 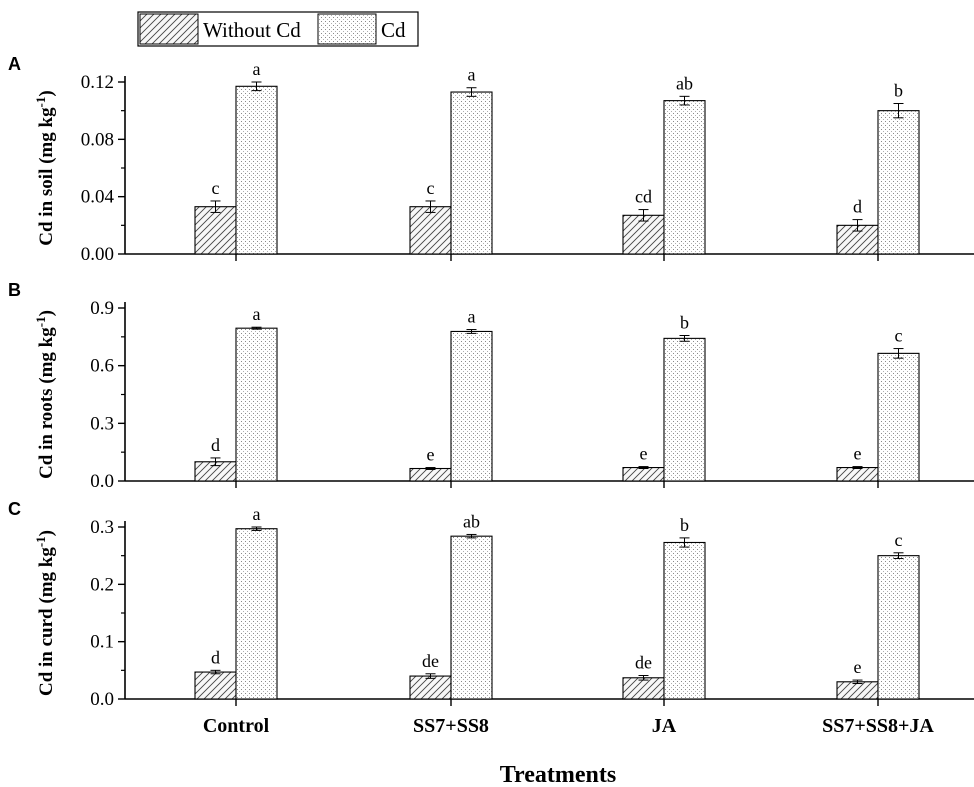 I want to click on legend: Without Cd Cd, so click(x=278, y=29).